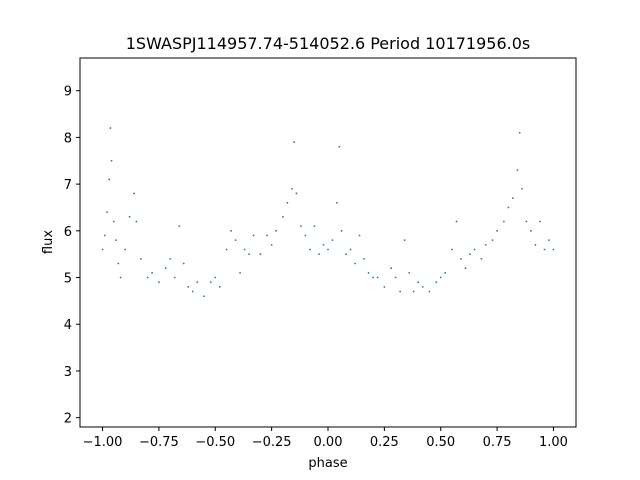 The width and height of the screenshot is (640, 480). I want to click on x-tick-label: 0.25, so click(384, 442).